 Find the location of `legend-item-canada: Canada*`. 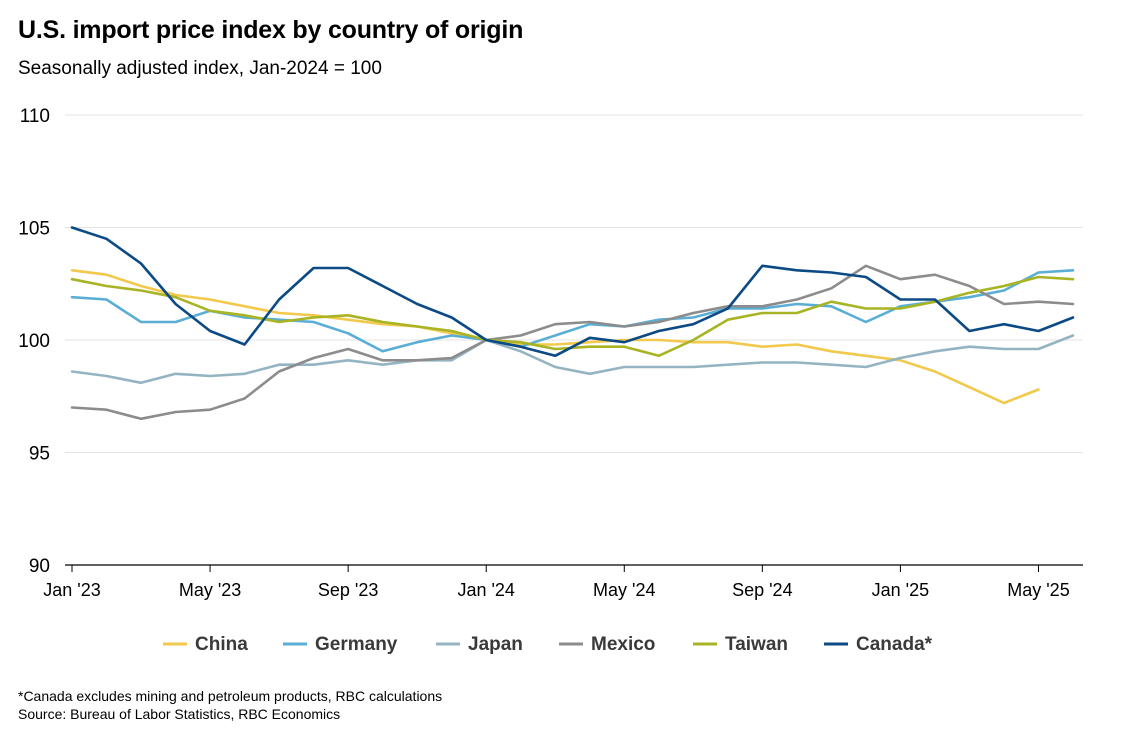

legend-item-canada: Canada* is located at coordinates (878, 644).